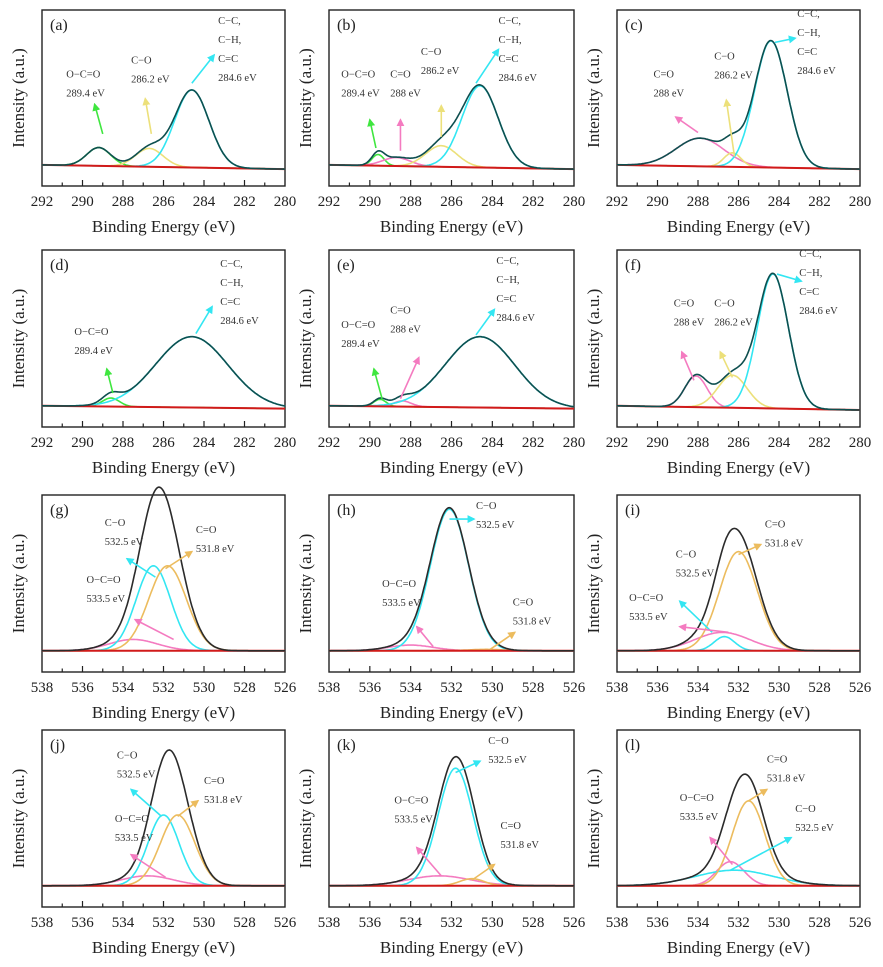 Image resolution: width=883 pixels, height=967 pixels. Describe the element at coordinates (508, 59) in the screenshot. I see `annotation-label: C=C` at that location.